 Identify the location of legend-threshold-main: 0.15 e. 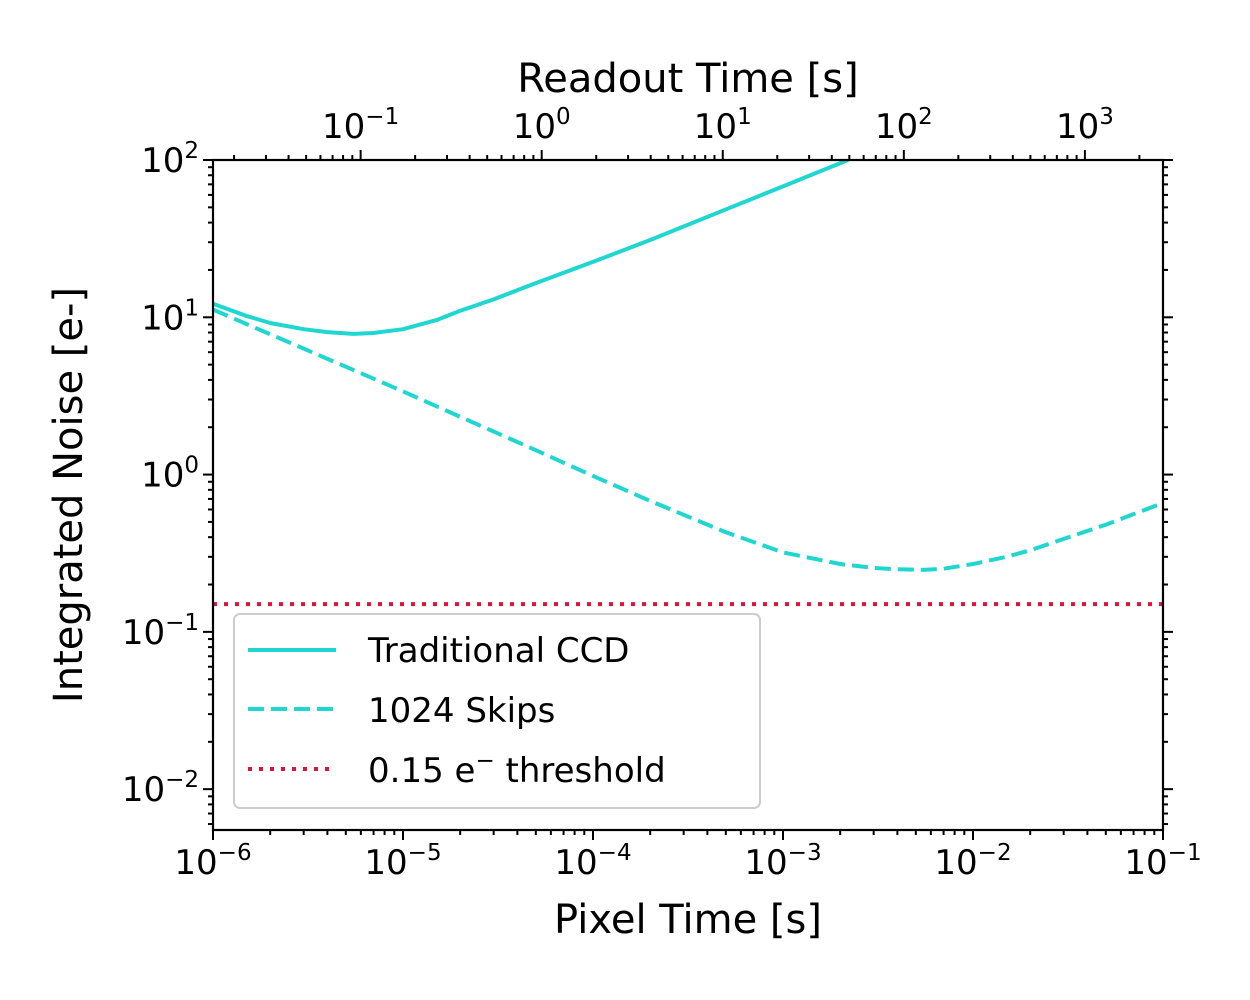
(421, 771).